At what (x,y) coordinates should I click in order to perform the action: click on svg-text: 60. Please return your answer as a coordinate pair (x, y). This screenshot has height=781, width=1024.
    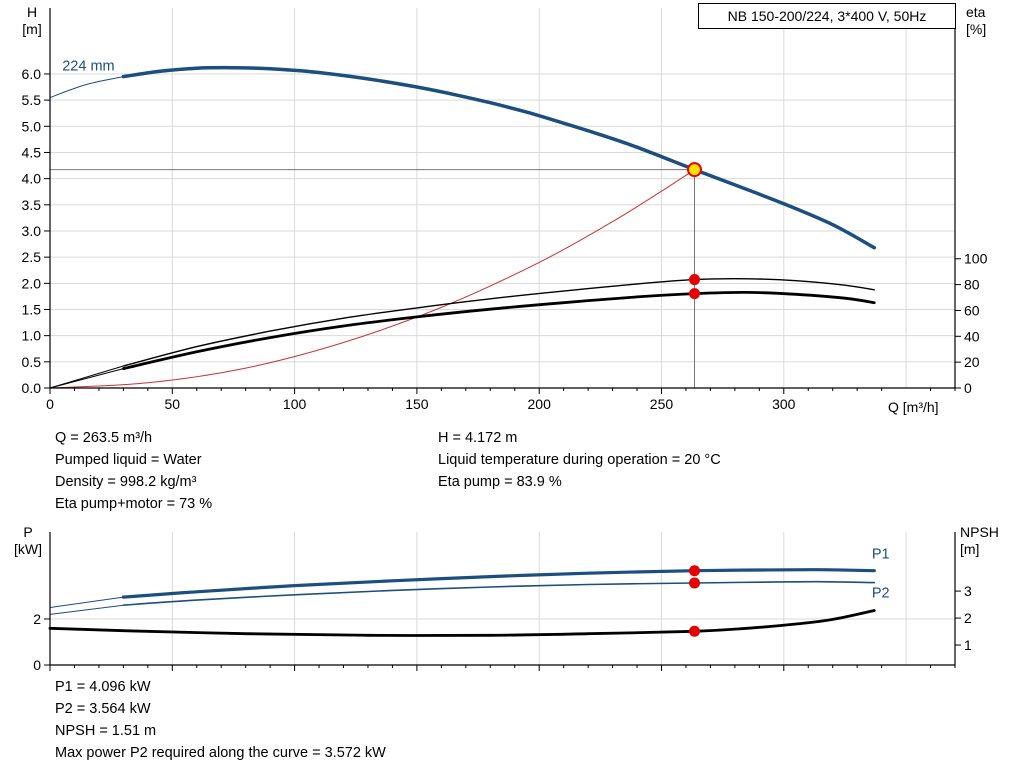
    Looking at the image, I should click on (972, 310).